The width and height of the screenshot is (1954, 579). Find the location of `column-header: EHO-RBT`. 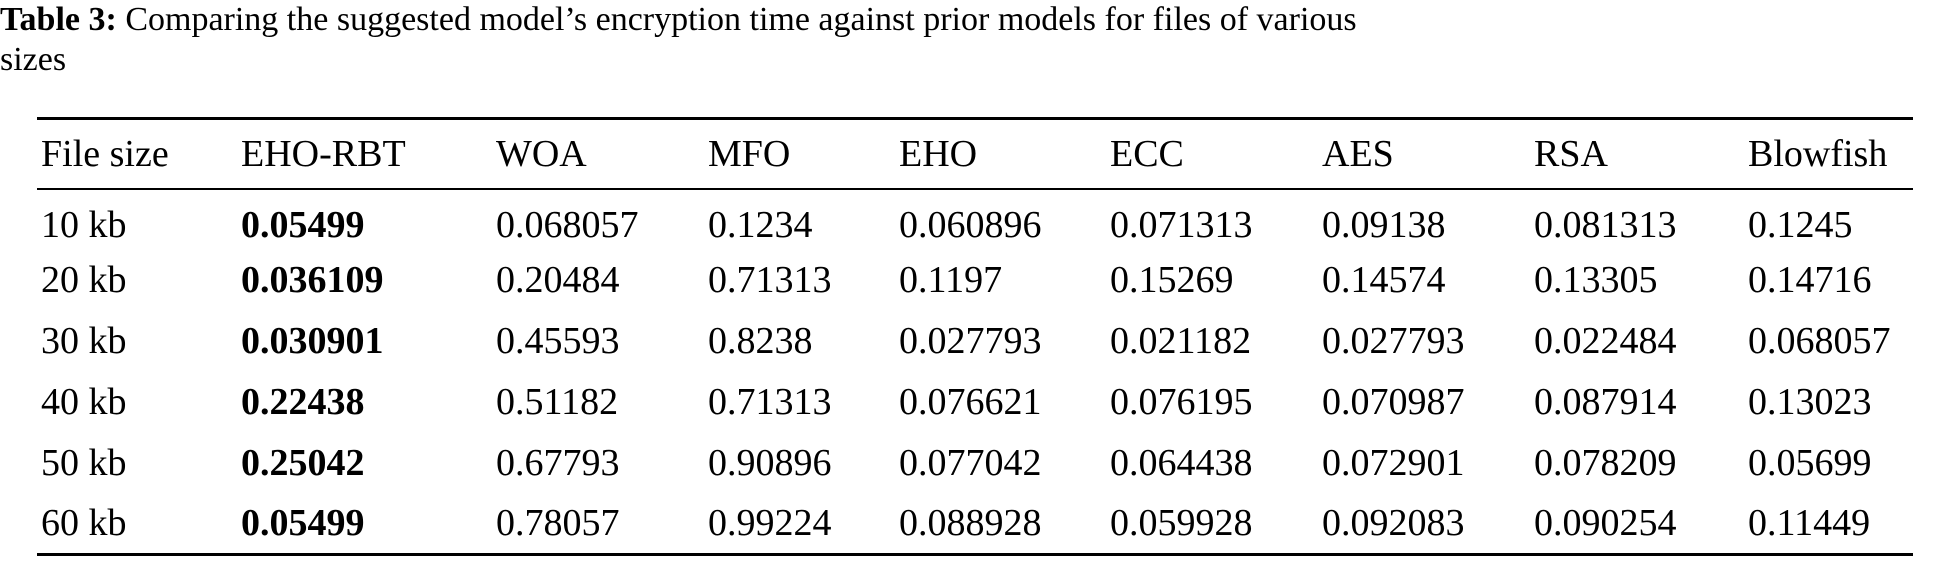

column-header: EHO-RBT is located at coordinates (323, 153).